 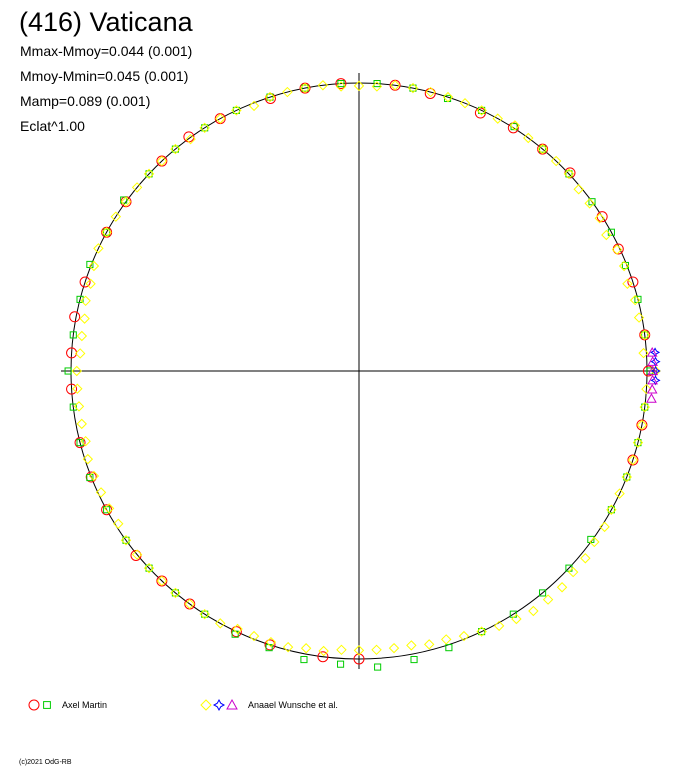 What do you see at coordinates (85, 705) in the screenshot?
I see `legend-label-axel-martin: Axel Martin` at bounding box center [85, 705].